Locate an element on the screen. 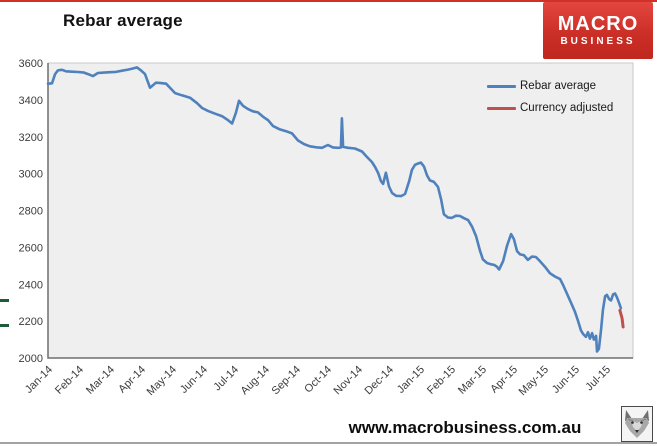 Image resolution: width=657 pixels, height=446 pixels. wolf-logo-icon is located at coordinates (637, 424).